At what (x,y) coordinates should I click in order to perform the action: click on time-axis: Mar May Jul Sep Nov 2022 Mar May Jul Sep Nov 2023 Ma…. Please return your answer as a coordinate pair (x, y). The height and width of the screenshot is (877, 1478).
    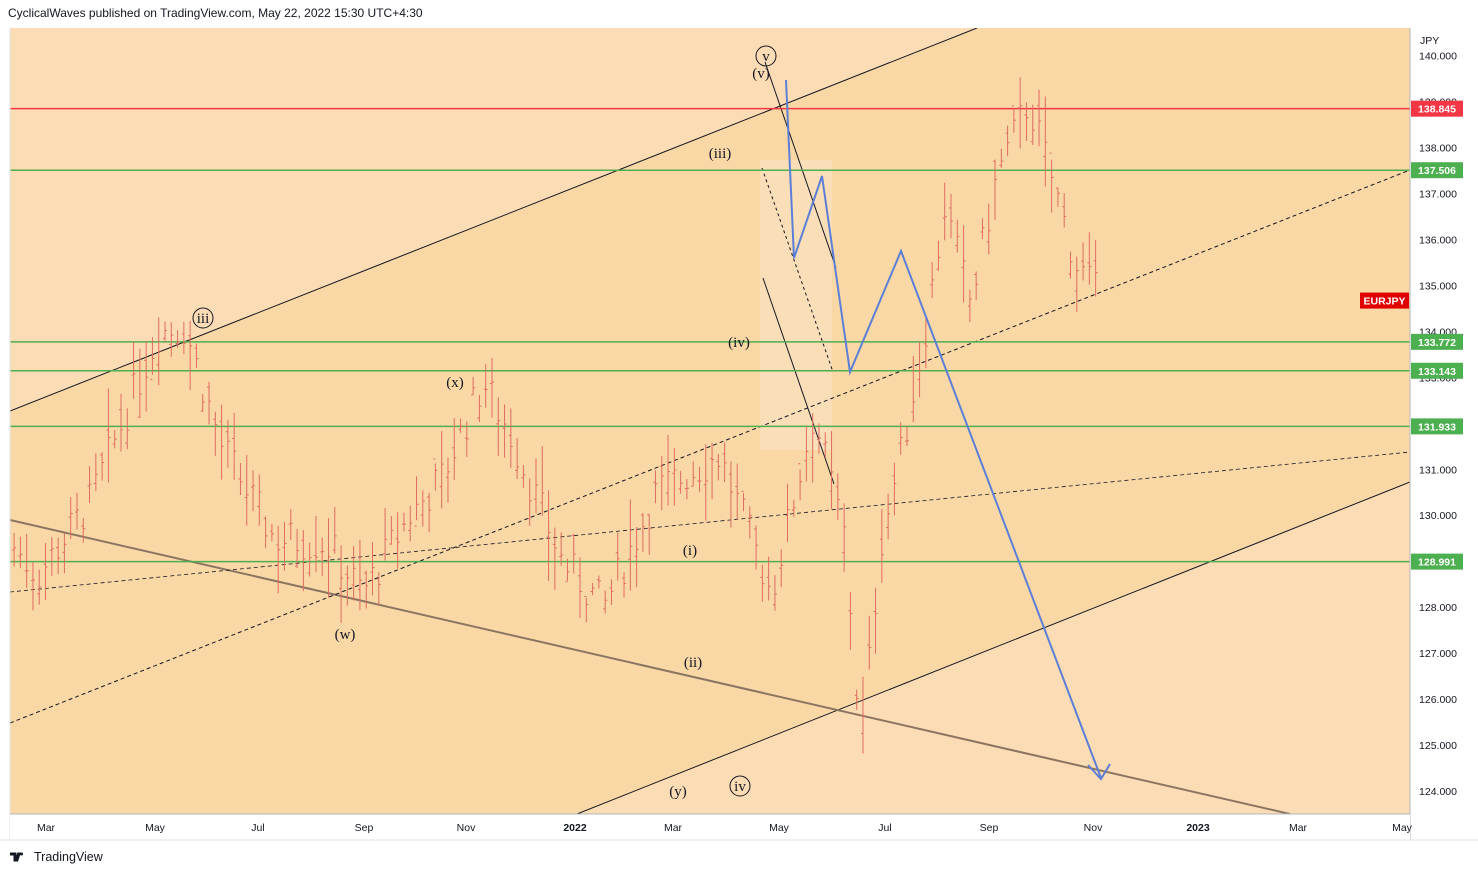
    Looking at the image, I should click on (739, 827).